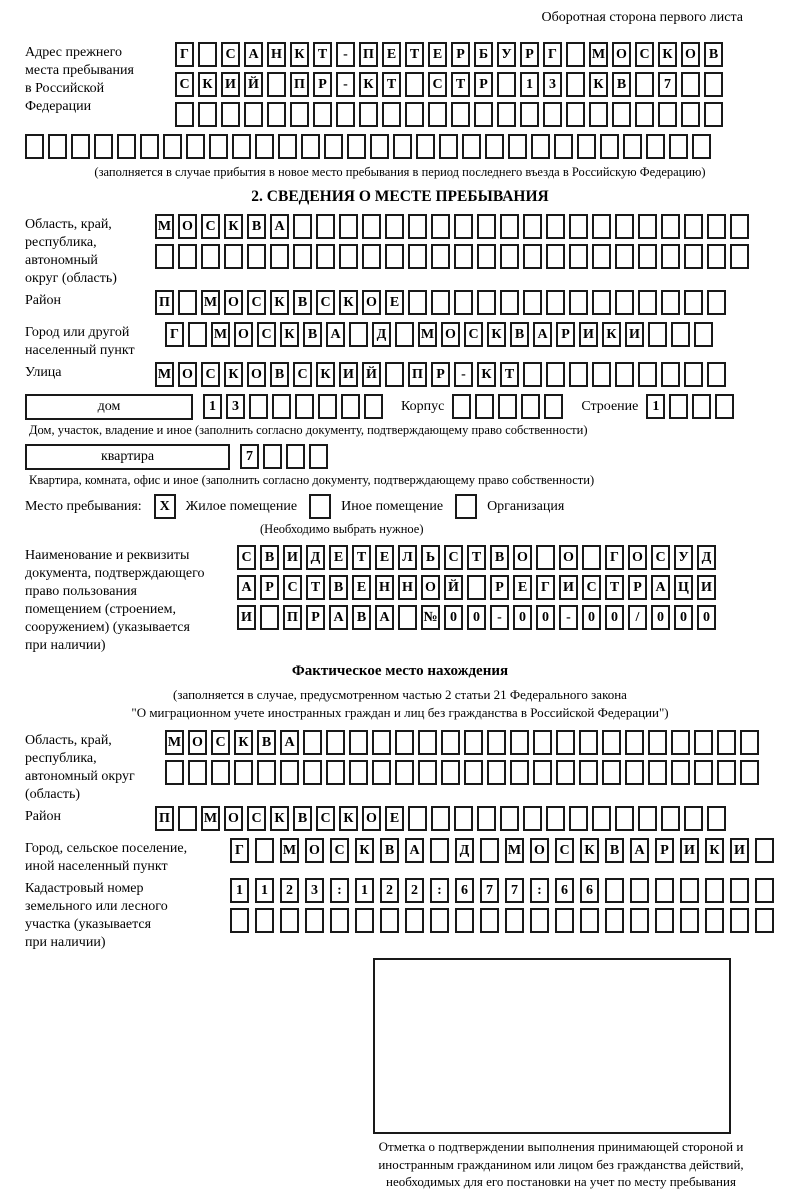  I want to click on char-cell: Н, so click(384, 587).